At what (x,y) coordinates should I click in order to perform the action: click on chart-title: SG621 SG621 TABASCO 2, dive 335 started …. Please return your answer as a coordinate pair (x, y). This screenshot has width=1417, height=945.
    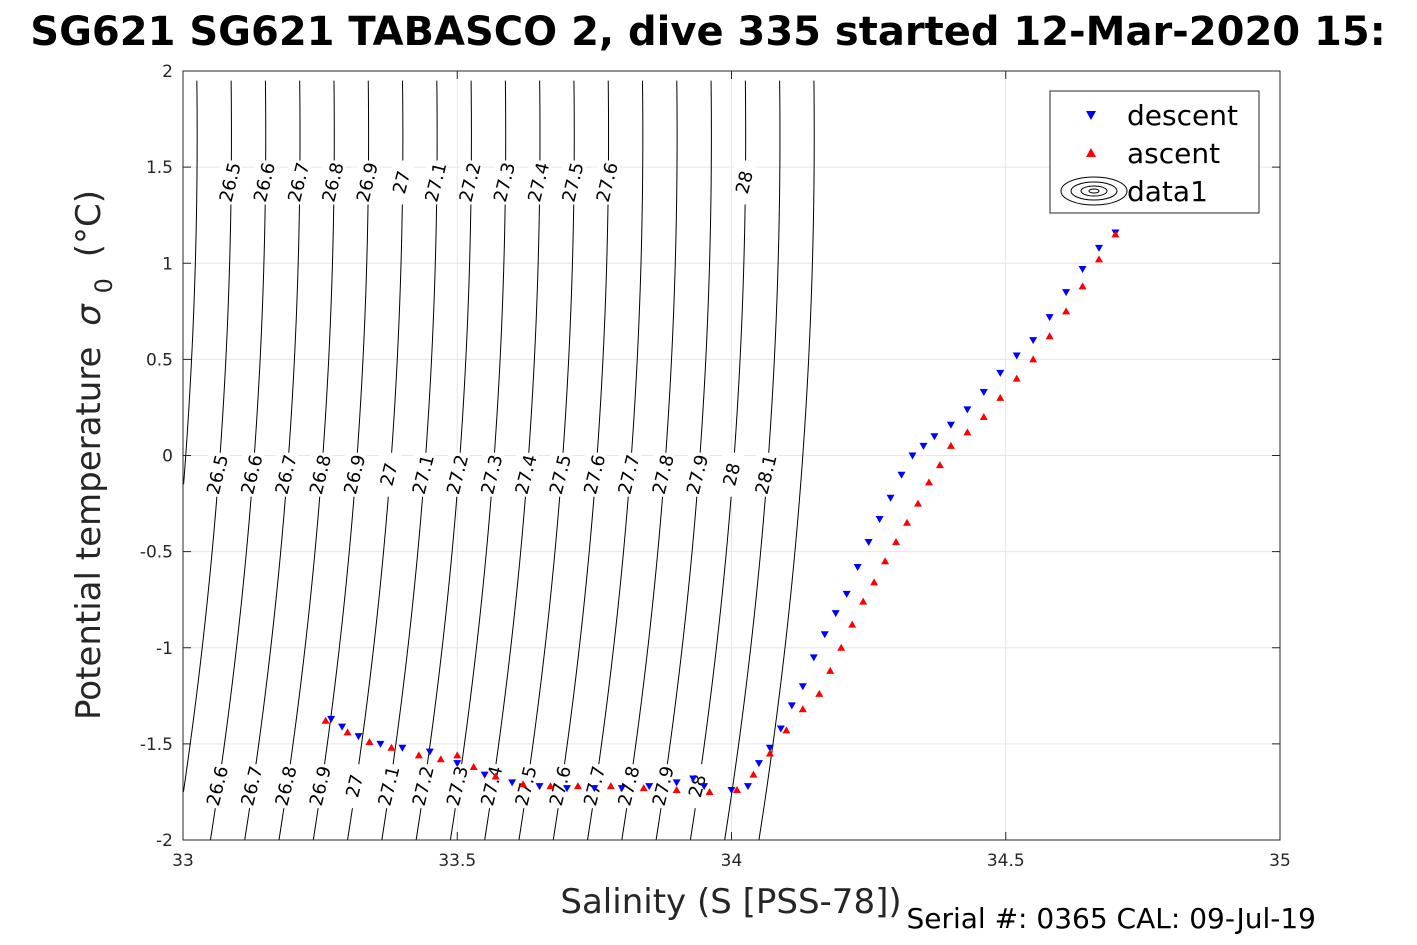
    Looking at the image, I should click on (707, 32).